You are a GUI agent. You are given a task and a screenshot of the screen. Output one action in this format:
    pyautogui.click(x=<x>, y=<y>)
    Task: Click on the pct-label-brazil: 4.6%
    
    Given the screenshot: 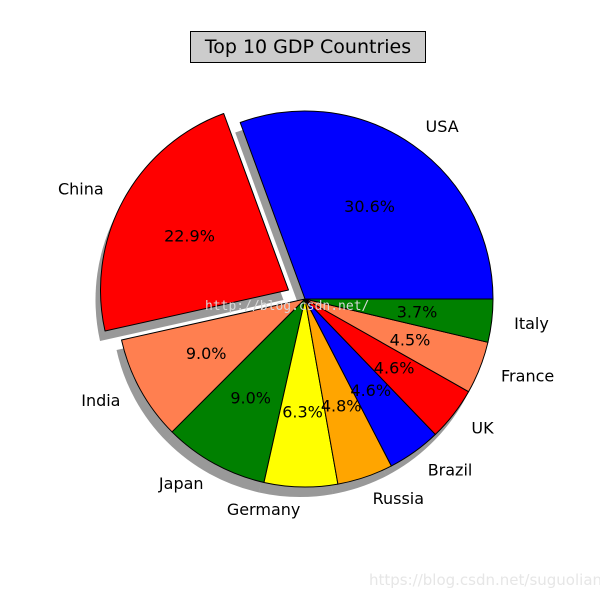 What is the action you would take?
    pyautogui.click(x=370, y=390)
    